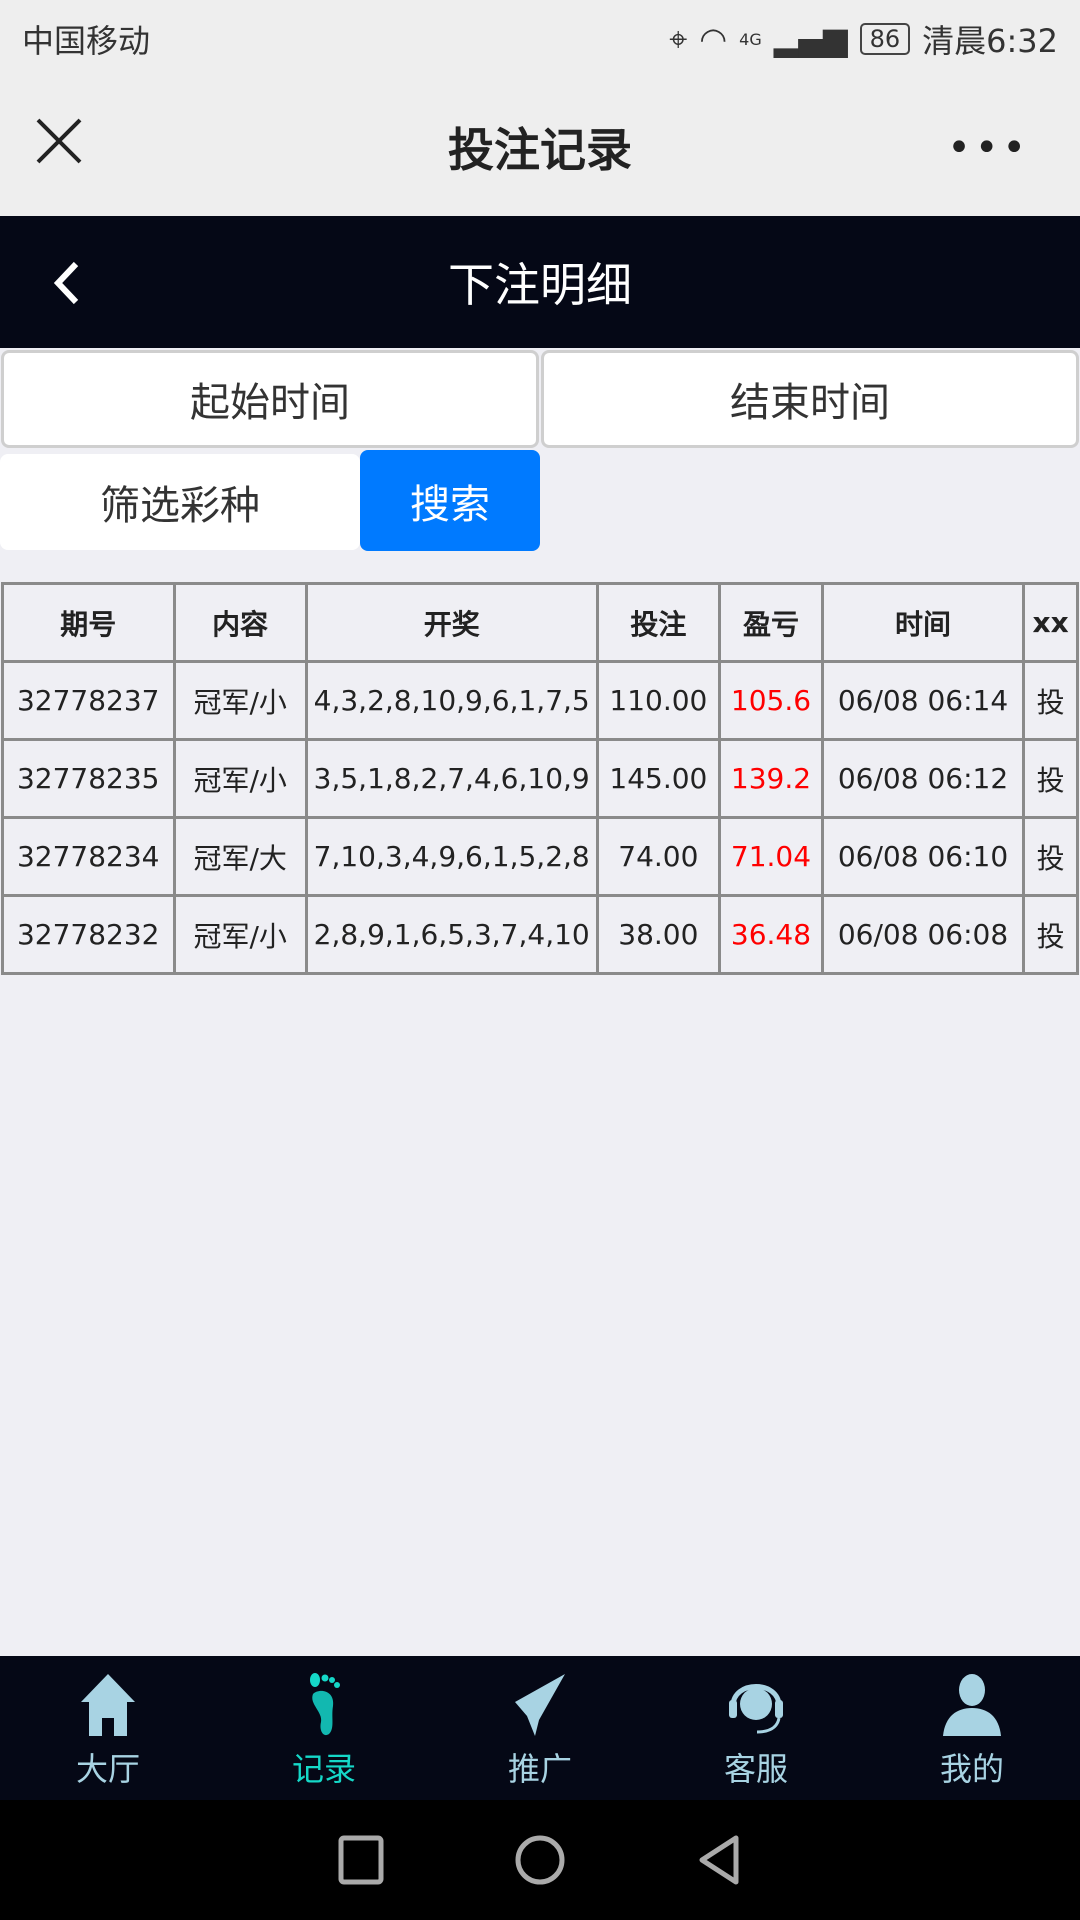  I want to click on location-icon: ⌖, so click(678, 38).